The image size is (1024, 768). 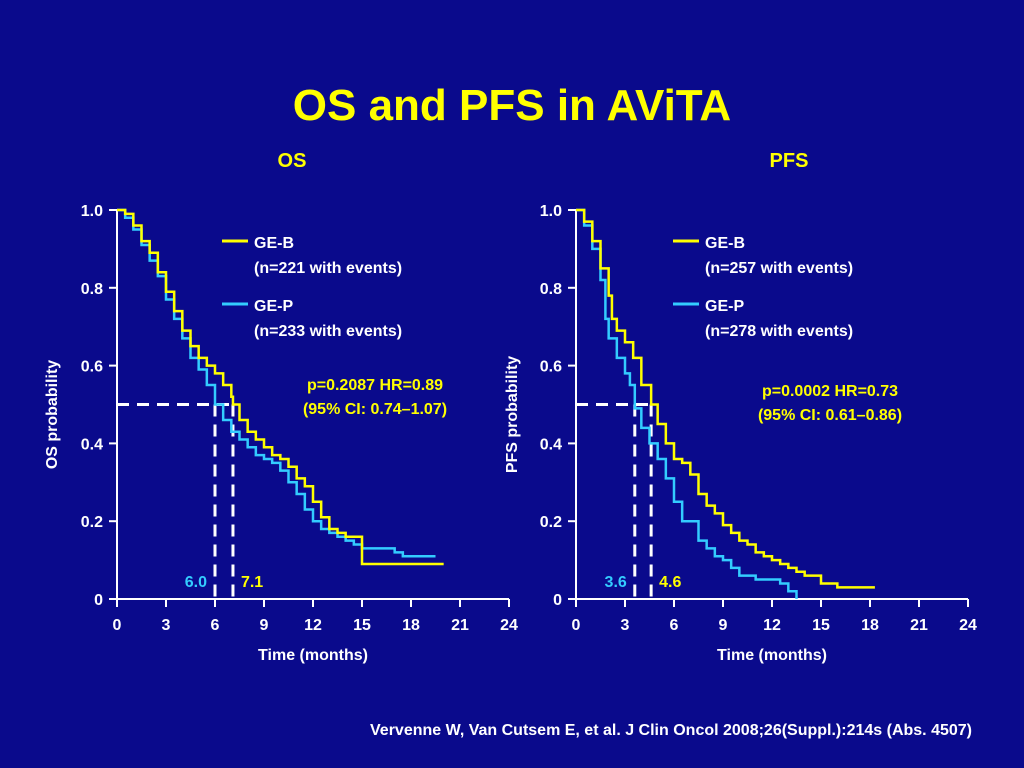 I want to click on pfs-y-tick-label: 0.8, so click(x=551, y=289).